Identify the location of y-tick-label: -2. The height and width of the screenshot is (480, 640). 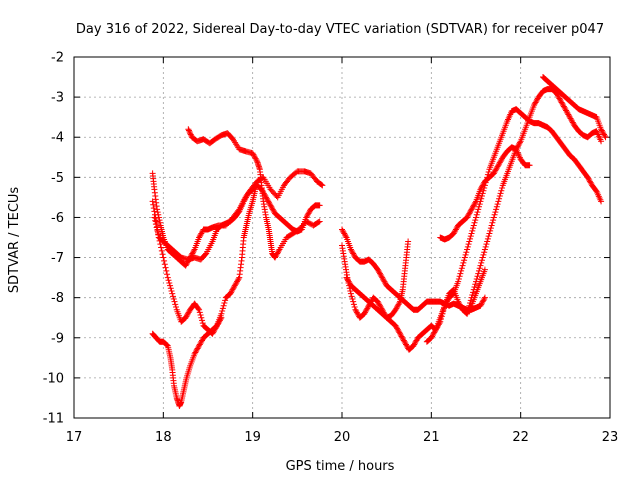
(57, 58).